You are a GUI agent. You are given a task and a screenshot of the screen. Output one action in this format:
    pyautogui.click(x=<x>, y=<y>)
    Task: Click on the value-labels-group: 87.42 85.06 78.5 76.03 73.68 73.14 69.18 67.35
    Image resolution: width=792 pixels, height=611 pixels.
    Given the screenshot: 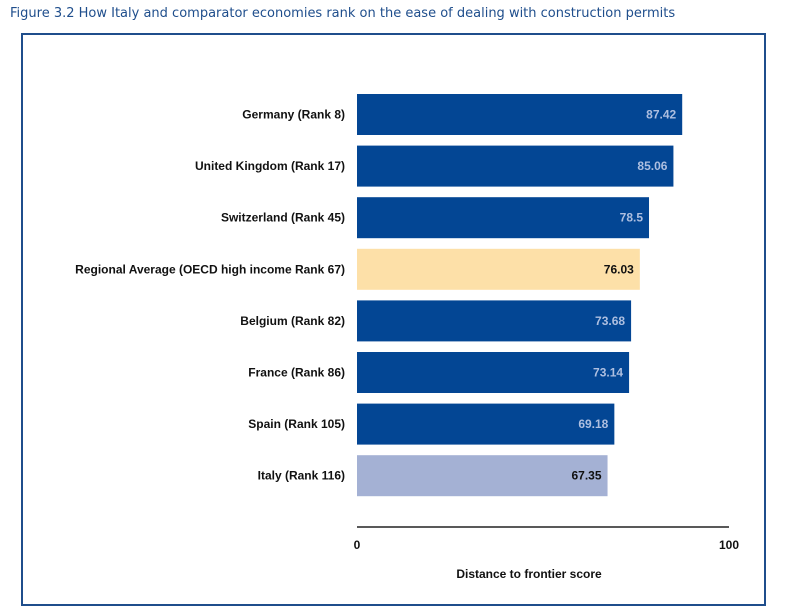 What is the action you would take?
    pyautogui.click(x=624, y=295)
    